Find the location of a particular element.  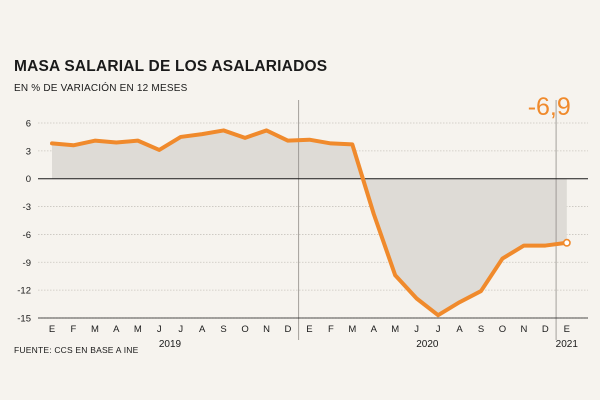

year-label: 2020 is located at coordinates (427, 344).